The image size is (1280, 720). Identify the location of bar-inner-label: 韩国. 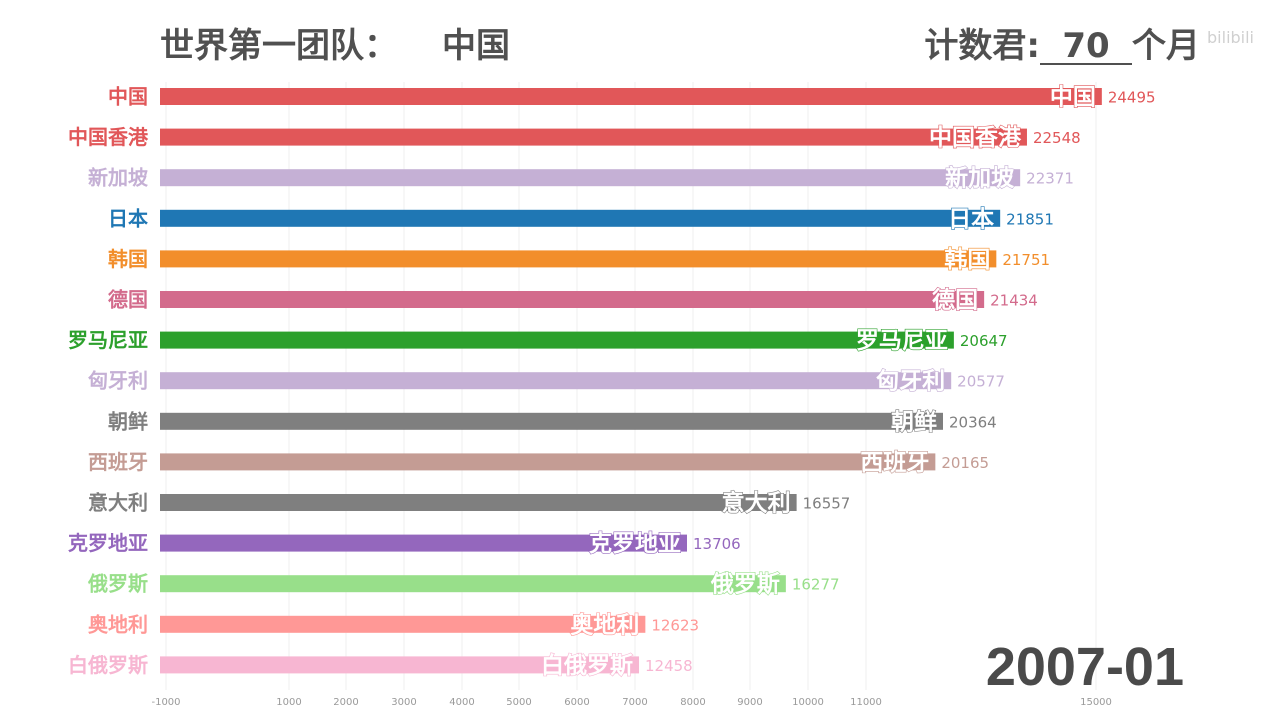
(967, 259).